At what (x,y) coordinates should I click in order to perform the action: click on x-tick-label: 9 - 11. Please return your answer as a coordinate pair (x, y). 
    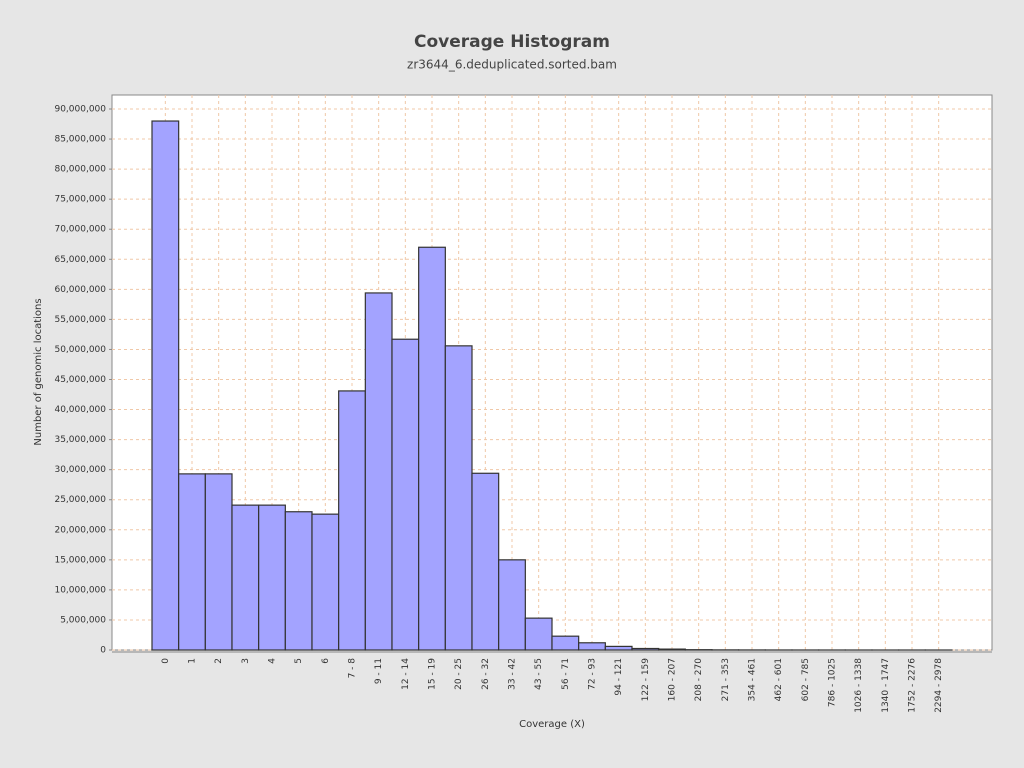
    Looking at the image, I should click on (379, 671).